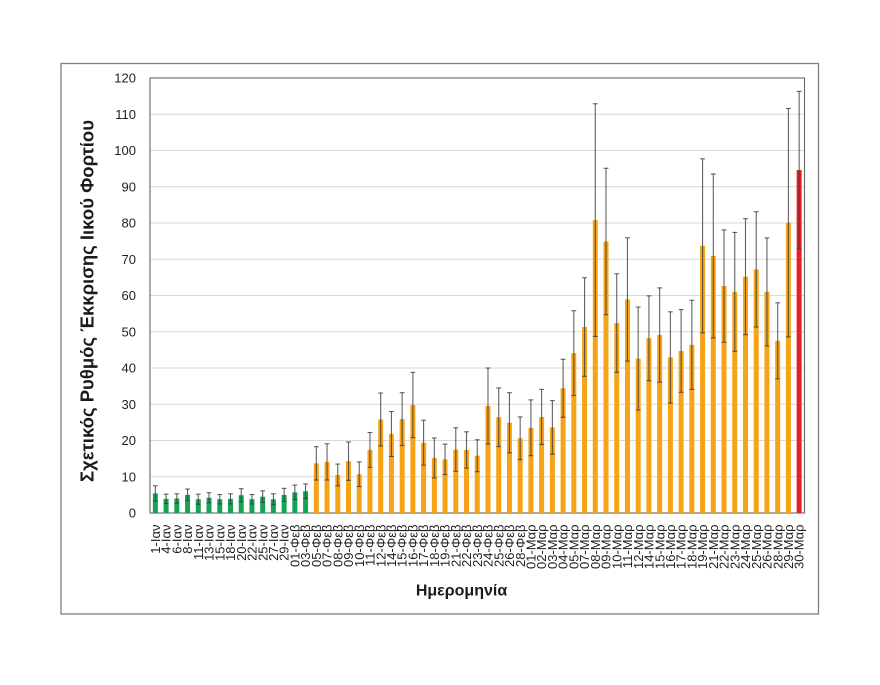 This screenshot has height=685, width=880. Describe the element at coordinates (670, 547) in the screenshot. I see `svg-text: 16-Μαρ` at that location.